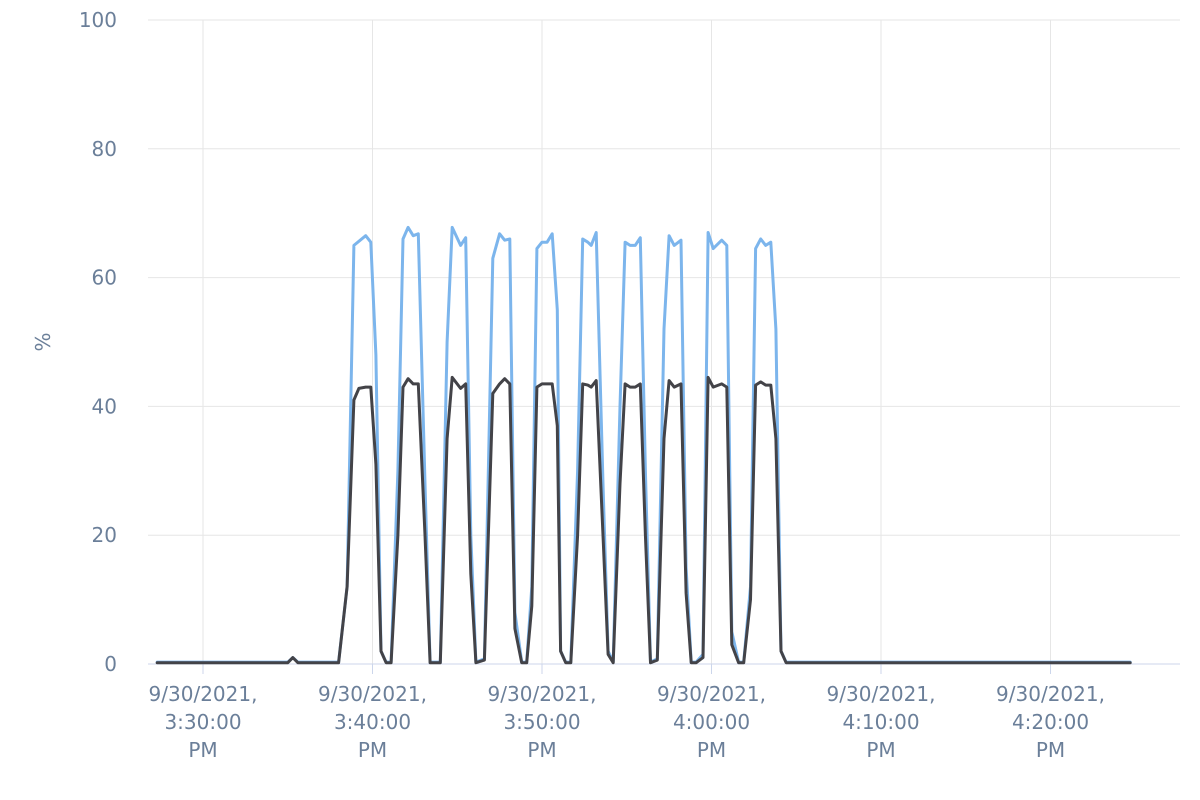  I want to click on x-tick-label: 9/30/2021, 3:30:00 PM, so click(203, 722).